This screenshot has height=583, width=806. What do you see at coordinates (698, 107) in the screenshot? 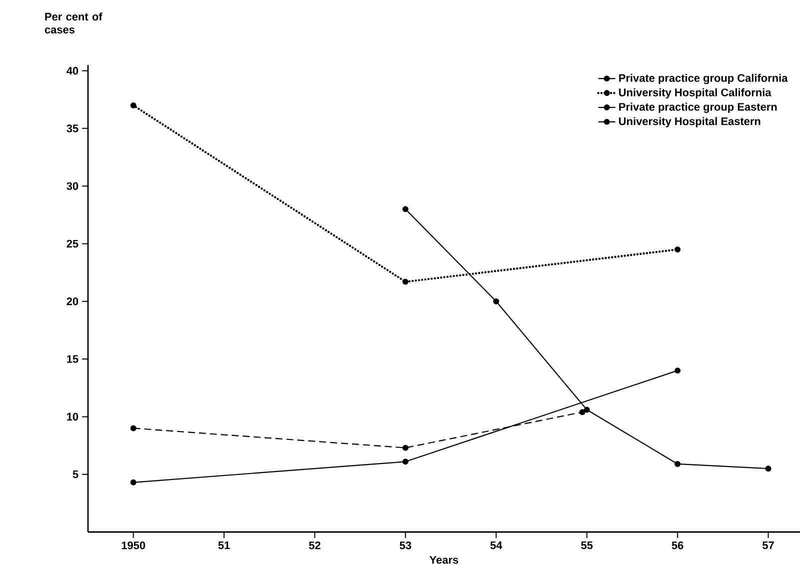
I see `legend-label: Private practice group Eastern` at bounding box center [698, 107].